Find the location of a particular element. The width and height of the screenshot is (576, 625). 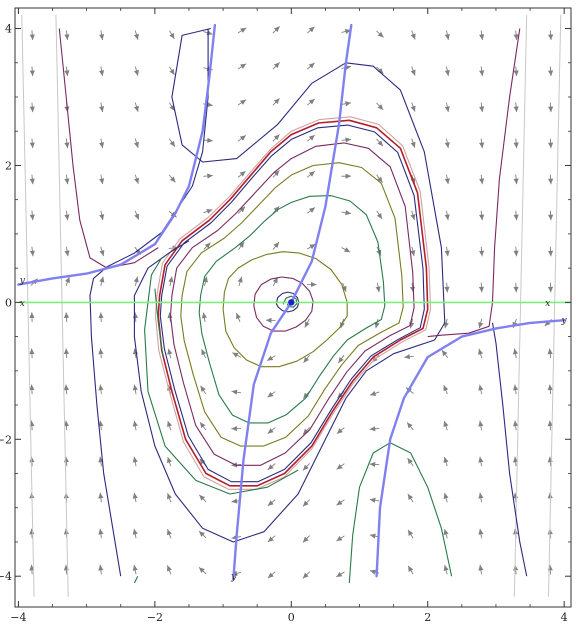

curve-label: x is located at coordinates (547, 304).